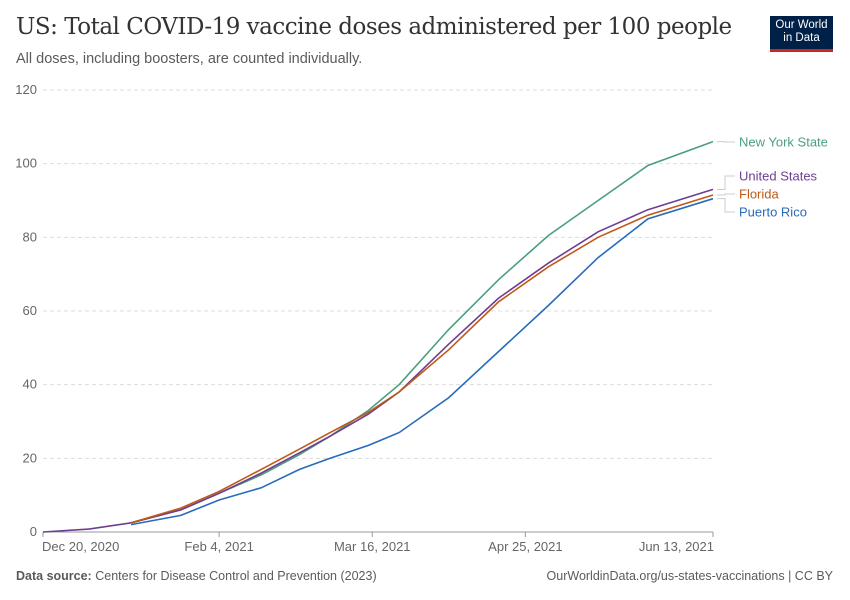 The width and height of the screenshot is (850, 600). What do you see at coordinates (218, 546) in the screenshot?
I see `x-tick-label: Feb 4, 2021` at bounding box center [218, 546].